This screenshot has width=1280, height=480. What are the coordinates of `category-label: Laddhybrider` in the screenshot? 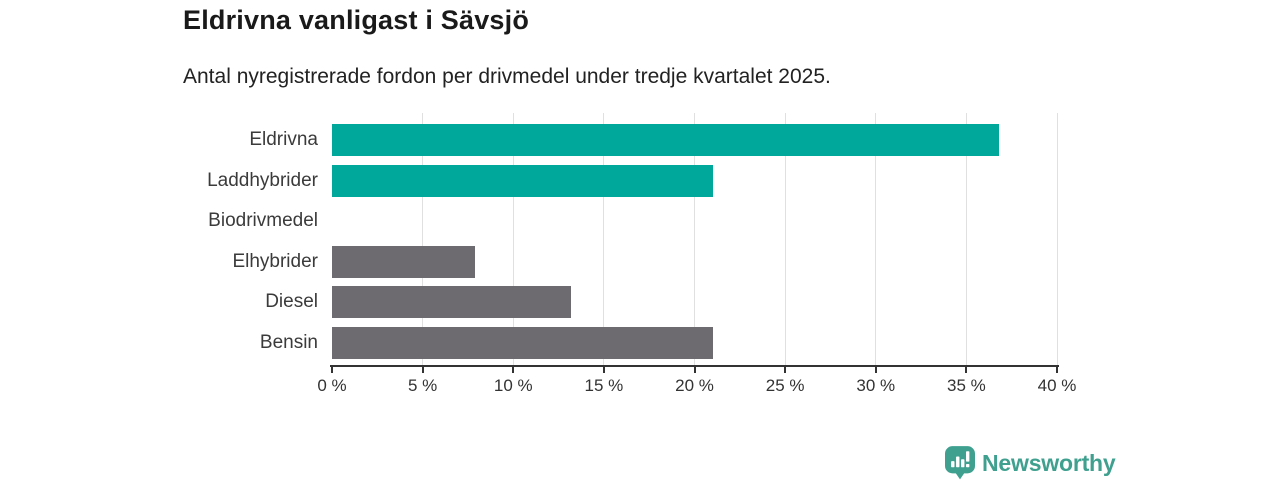 It's located at (262, 180).